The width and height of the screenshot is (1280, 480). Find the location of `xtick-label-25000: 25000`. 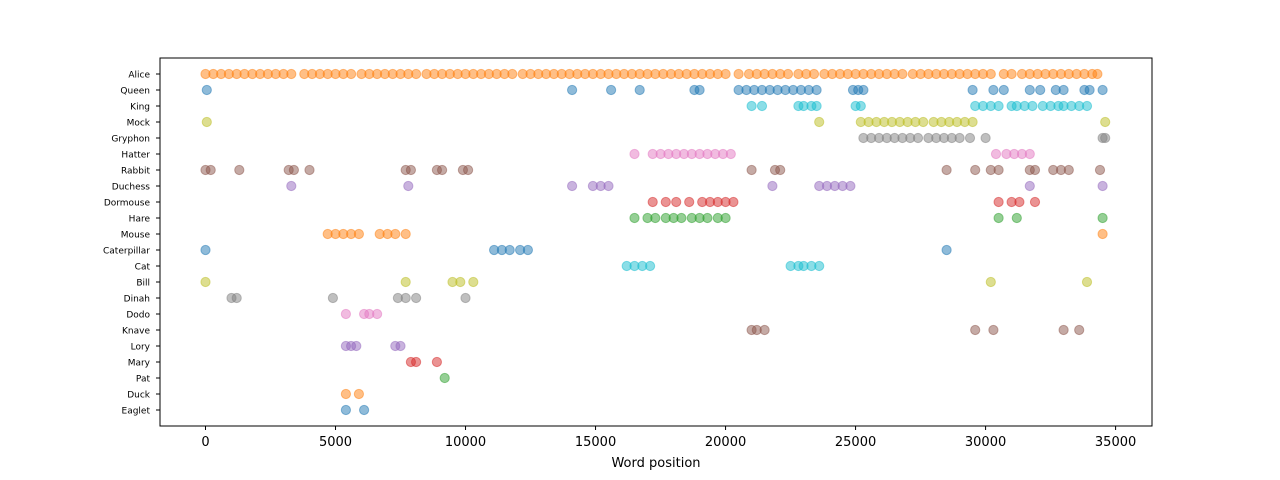

xtick-label-25000: 25000 is located at coordinates (855, 442).